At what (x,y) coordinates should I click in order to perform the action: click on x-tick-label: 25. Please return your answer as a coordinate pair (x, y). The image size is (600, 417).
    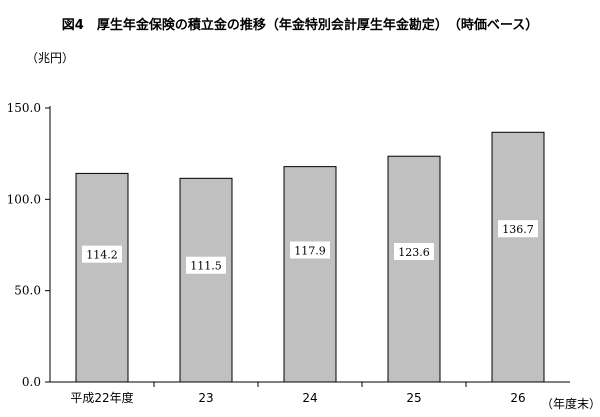
    Looking at the image, I should click on (413, 398).